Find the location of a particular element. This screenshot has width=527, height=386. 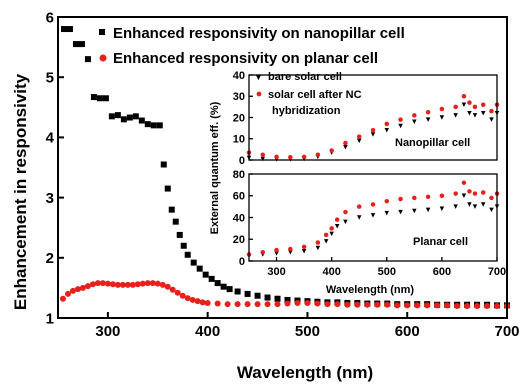

inset-bottom-x-tick-label: 700 is located at coordinates (497, 272).